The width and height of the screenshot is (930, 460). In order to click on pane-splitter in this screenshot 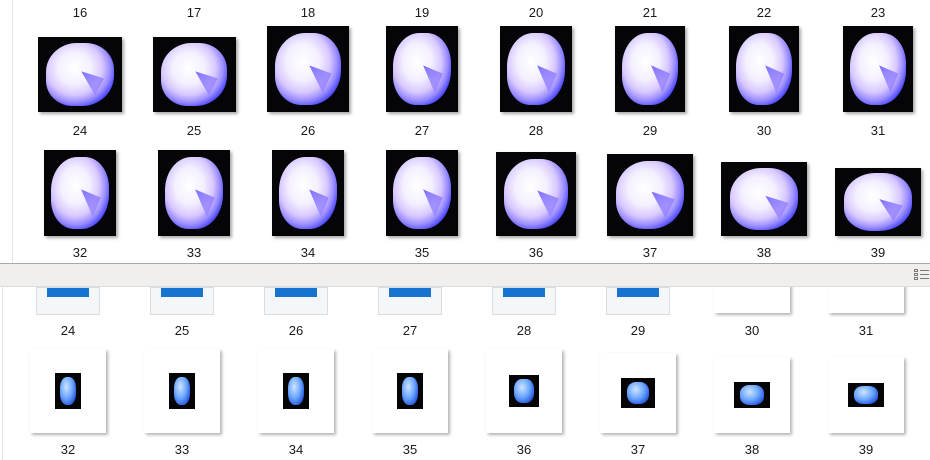, I will do `click(465, 275)`.